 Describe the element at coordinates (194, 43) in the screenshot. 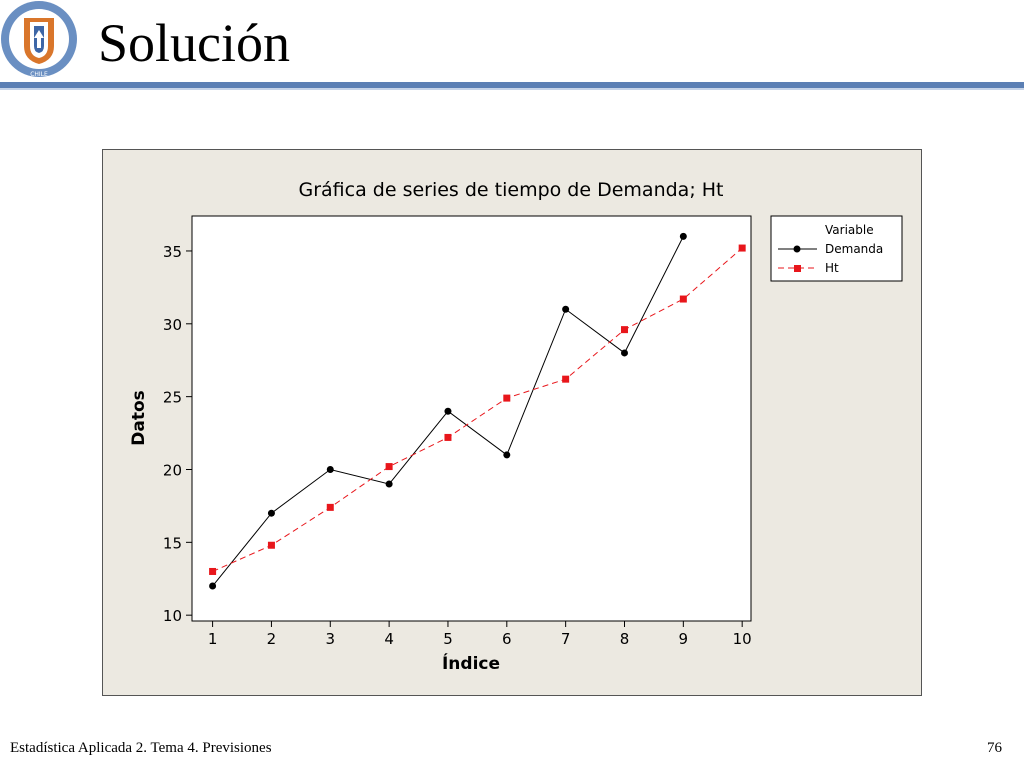

I see `slide-title: Solución` at that location.